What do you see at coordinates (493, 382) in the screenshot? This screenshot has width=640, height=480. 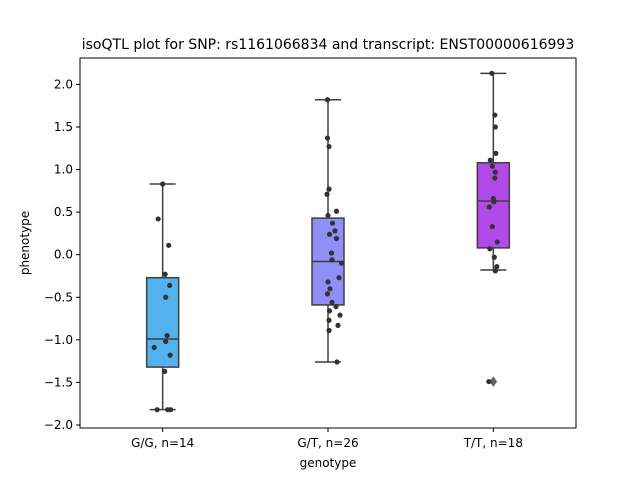 I see `outlier-marker` at bounding box center [493, 382].